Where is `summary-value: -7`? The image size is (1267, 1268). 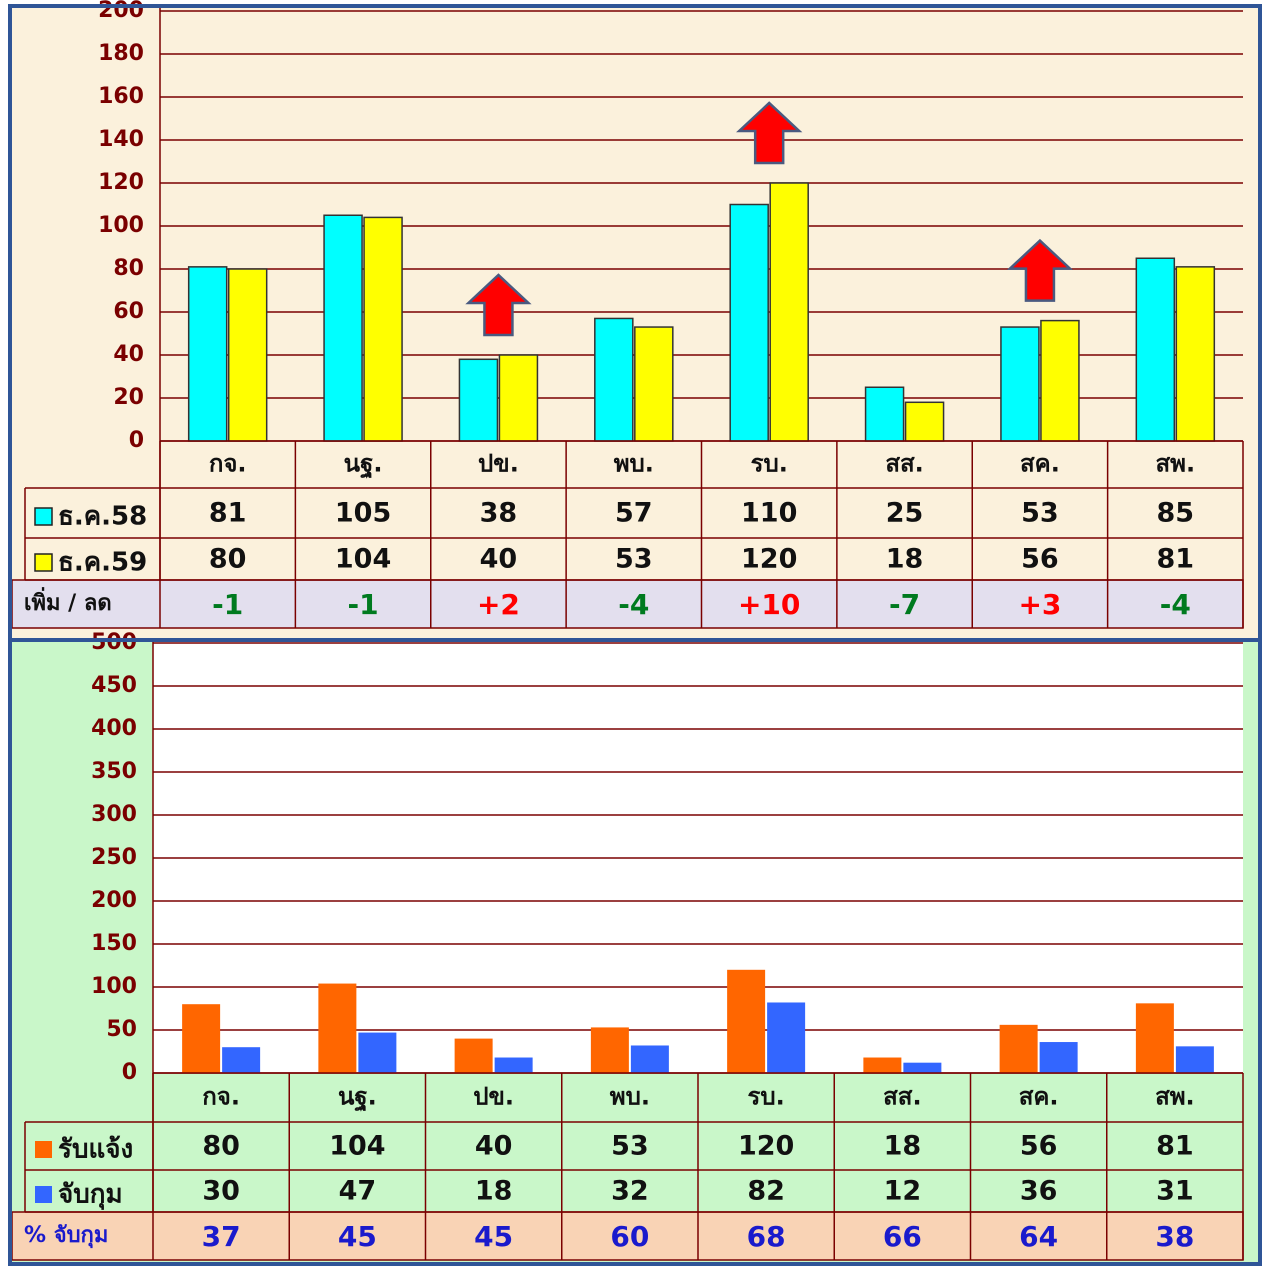
summary-value: -7 is located at coordinates (904, 604).